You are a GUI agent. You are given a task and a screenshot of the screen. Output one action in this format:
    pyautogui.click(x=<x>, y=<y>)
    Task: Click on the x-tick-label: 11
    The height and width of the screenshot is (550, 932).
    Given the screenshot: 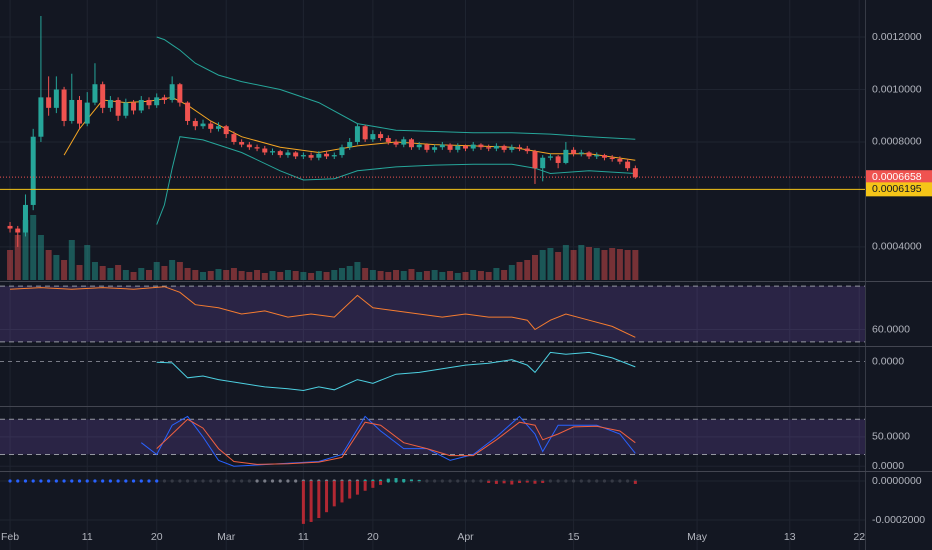 What is the action you would take?
    pyautogui.click(x=303, y=537)
    